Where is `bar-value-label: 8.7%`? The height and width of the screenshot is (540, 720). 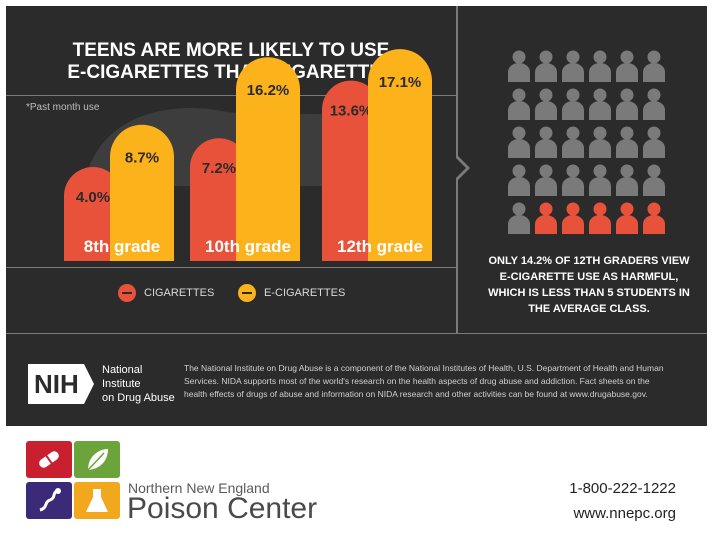
bar-value-label: 8.7% is located at coordinates (142, 158).